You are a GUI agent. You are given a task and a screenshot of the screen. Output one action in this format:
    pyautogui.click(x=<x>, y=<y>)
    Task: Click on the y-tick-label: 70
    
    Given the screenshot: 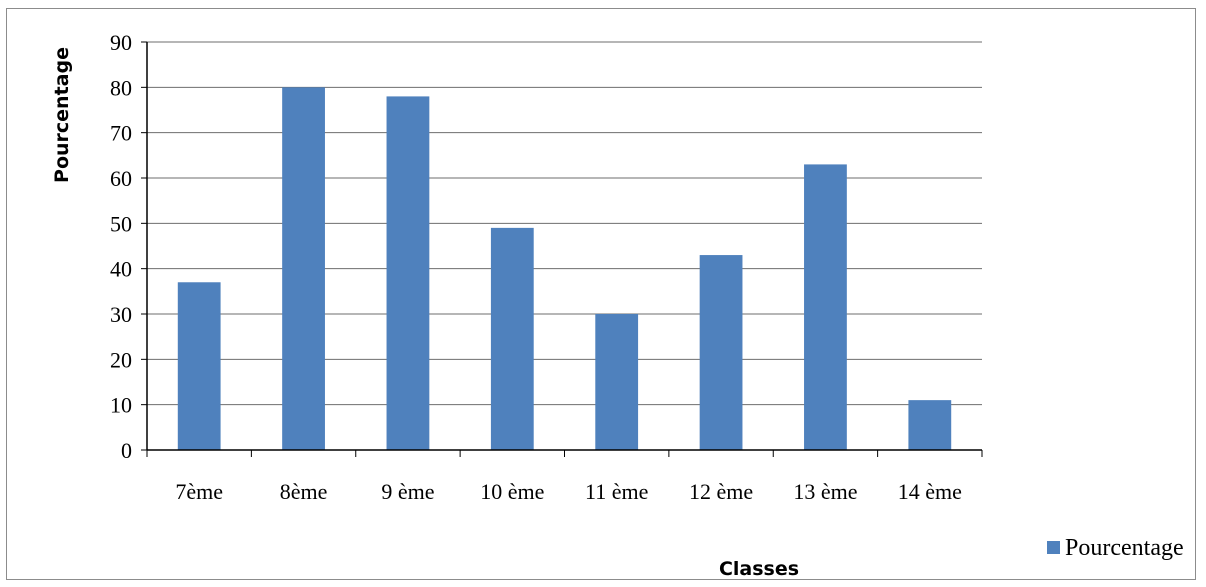 What is the action you would take?
    pyautogui.click(x=121, y=133)
    